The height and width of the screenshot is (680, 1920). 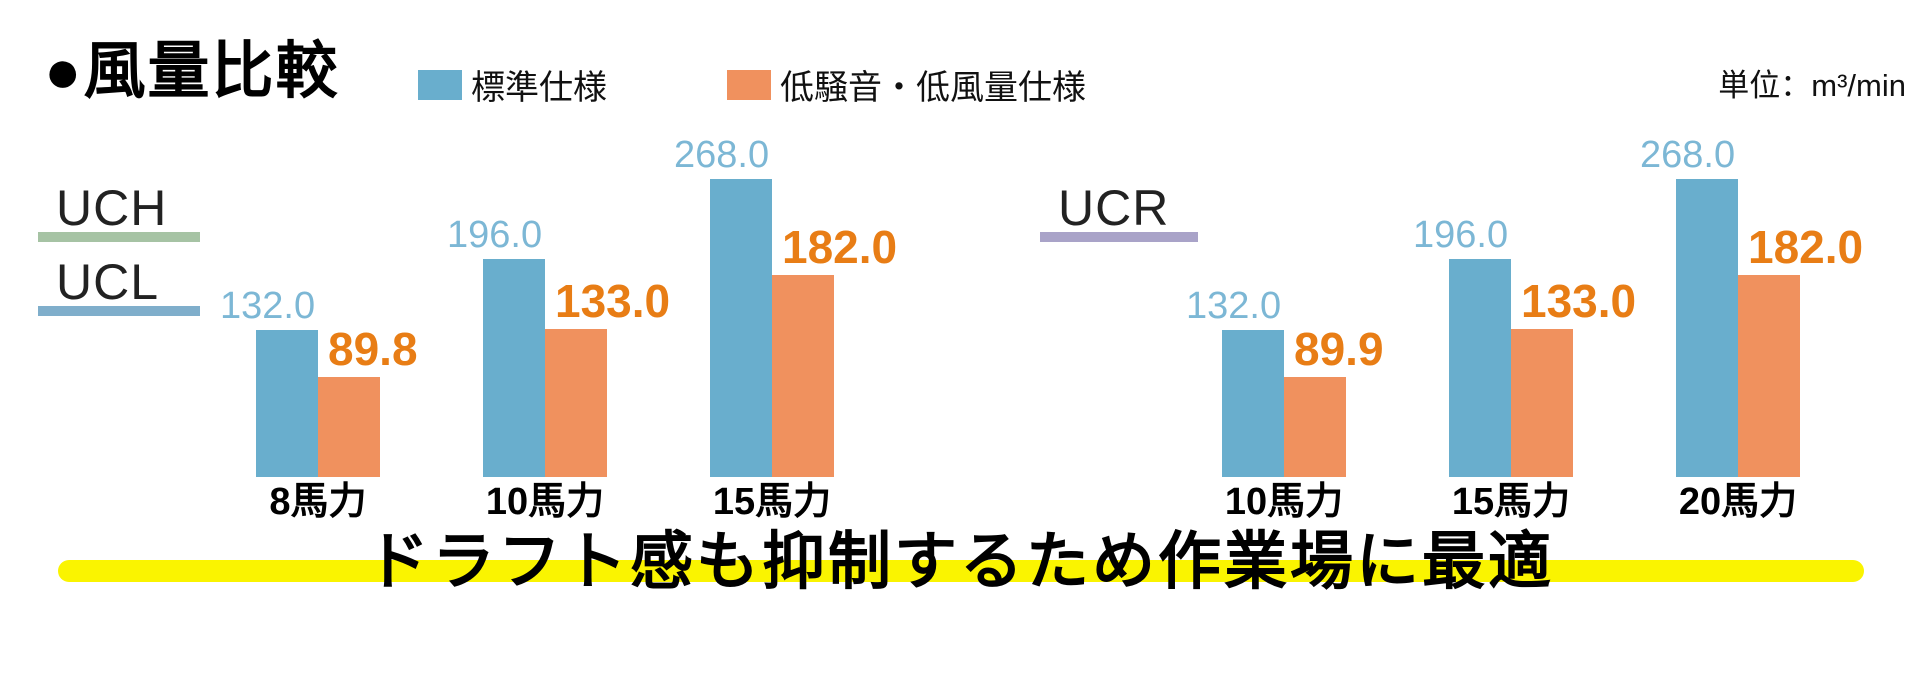 I want to click on page-title: ●風量比較, so click(x=192, y=71).